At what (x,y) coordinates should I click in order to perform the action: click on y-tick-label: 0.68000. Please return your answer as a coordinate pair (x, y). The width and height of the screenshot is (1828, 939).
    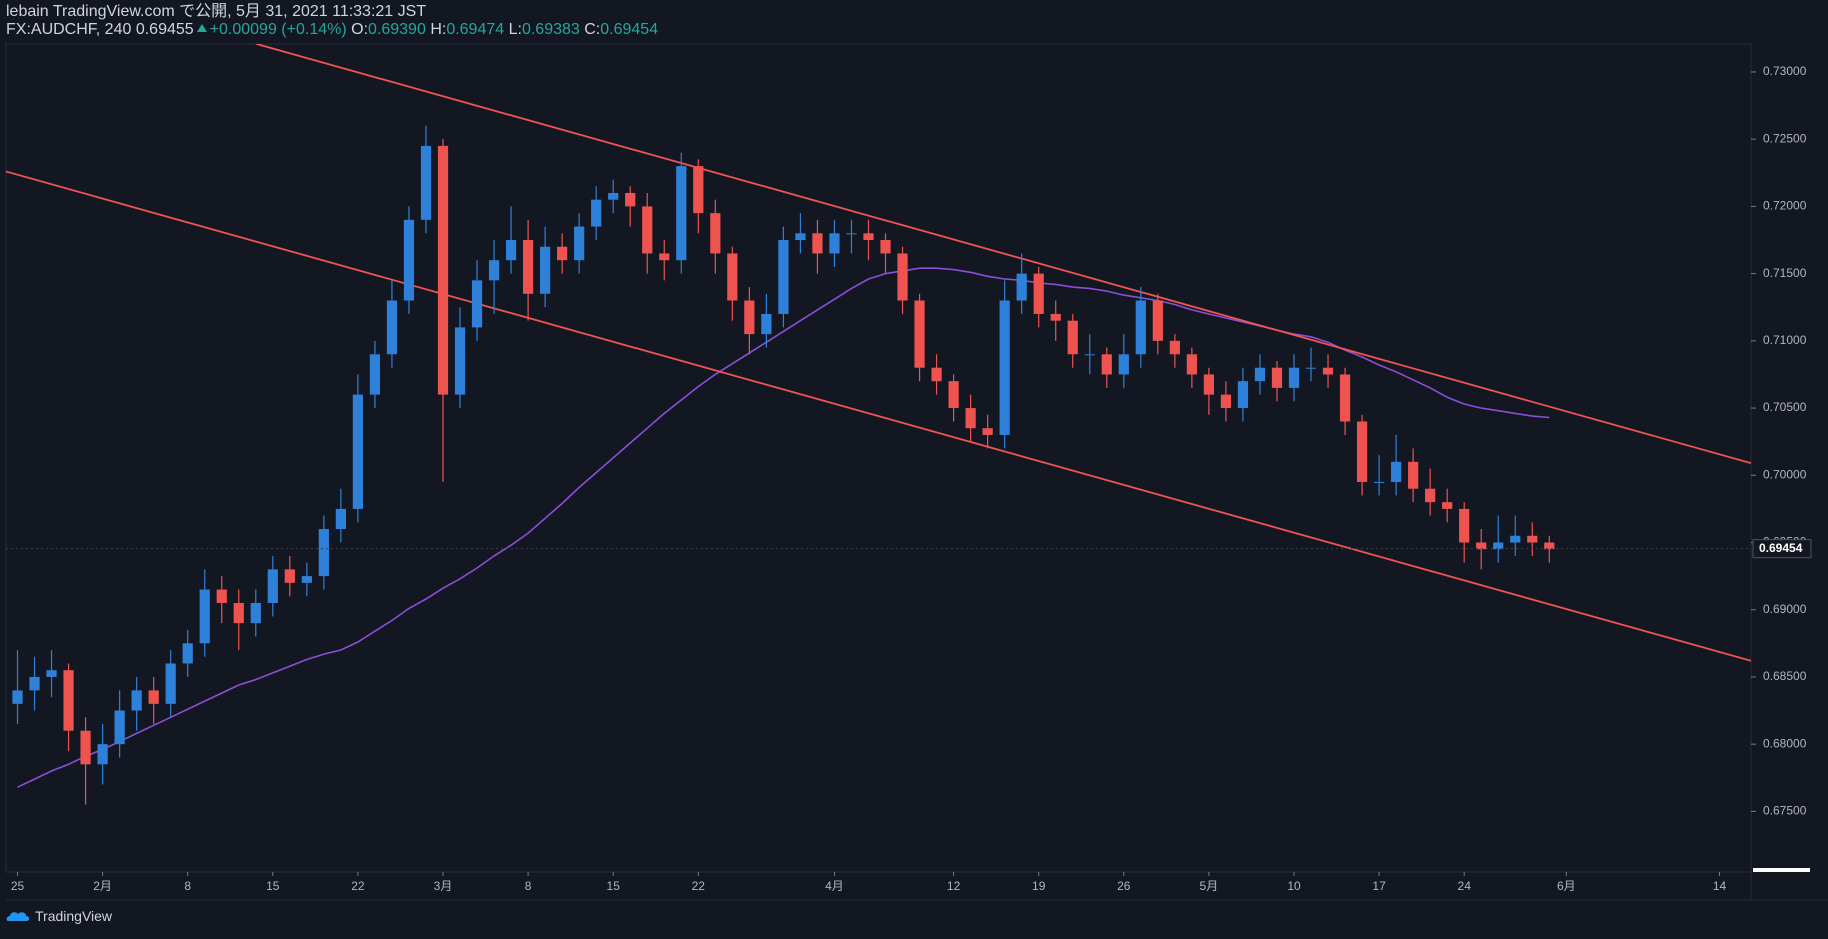
    Looking at the image, I should click on (1785, 743).